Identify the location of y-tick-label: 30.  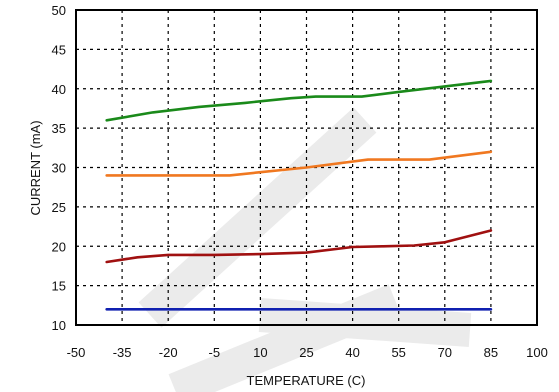
(59, 168).